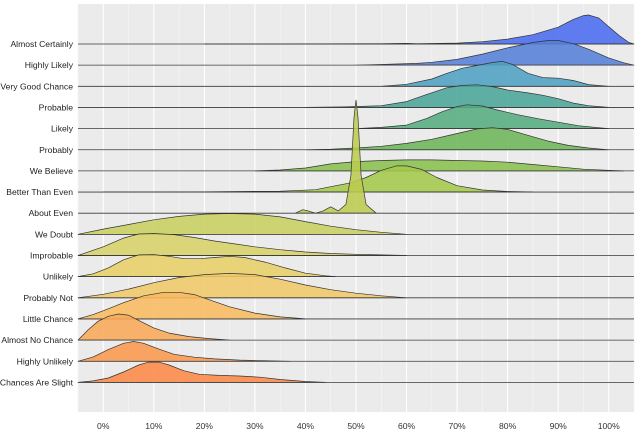 Image resolution: width=640 pixels, height=436 pixels. I want to click on category-label: Improbable, so click(51, 256).